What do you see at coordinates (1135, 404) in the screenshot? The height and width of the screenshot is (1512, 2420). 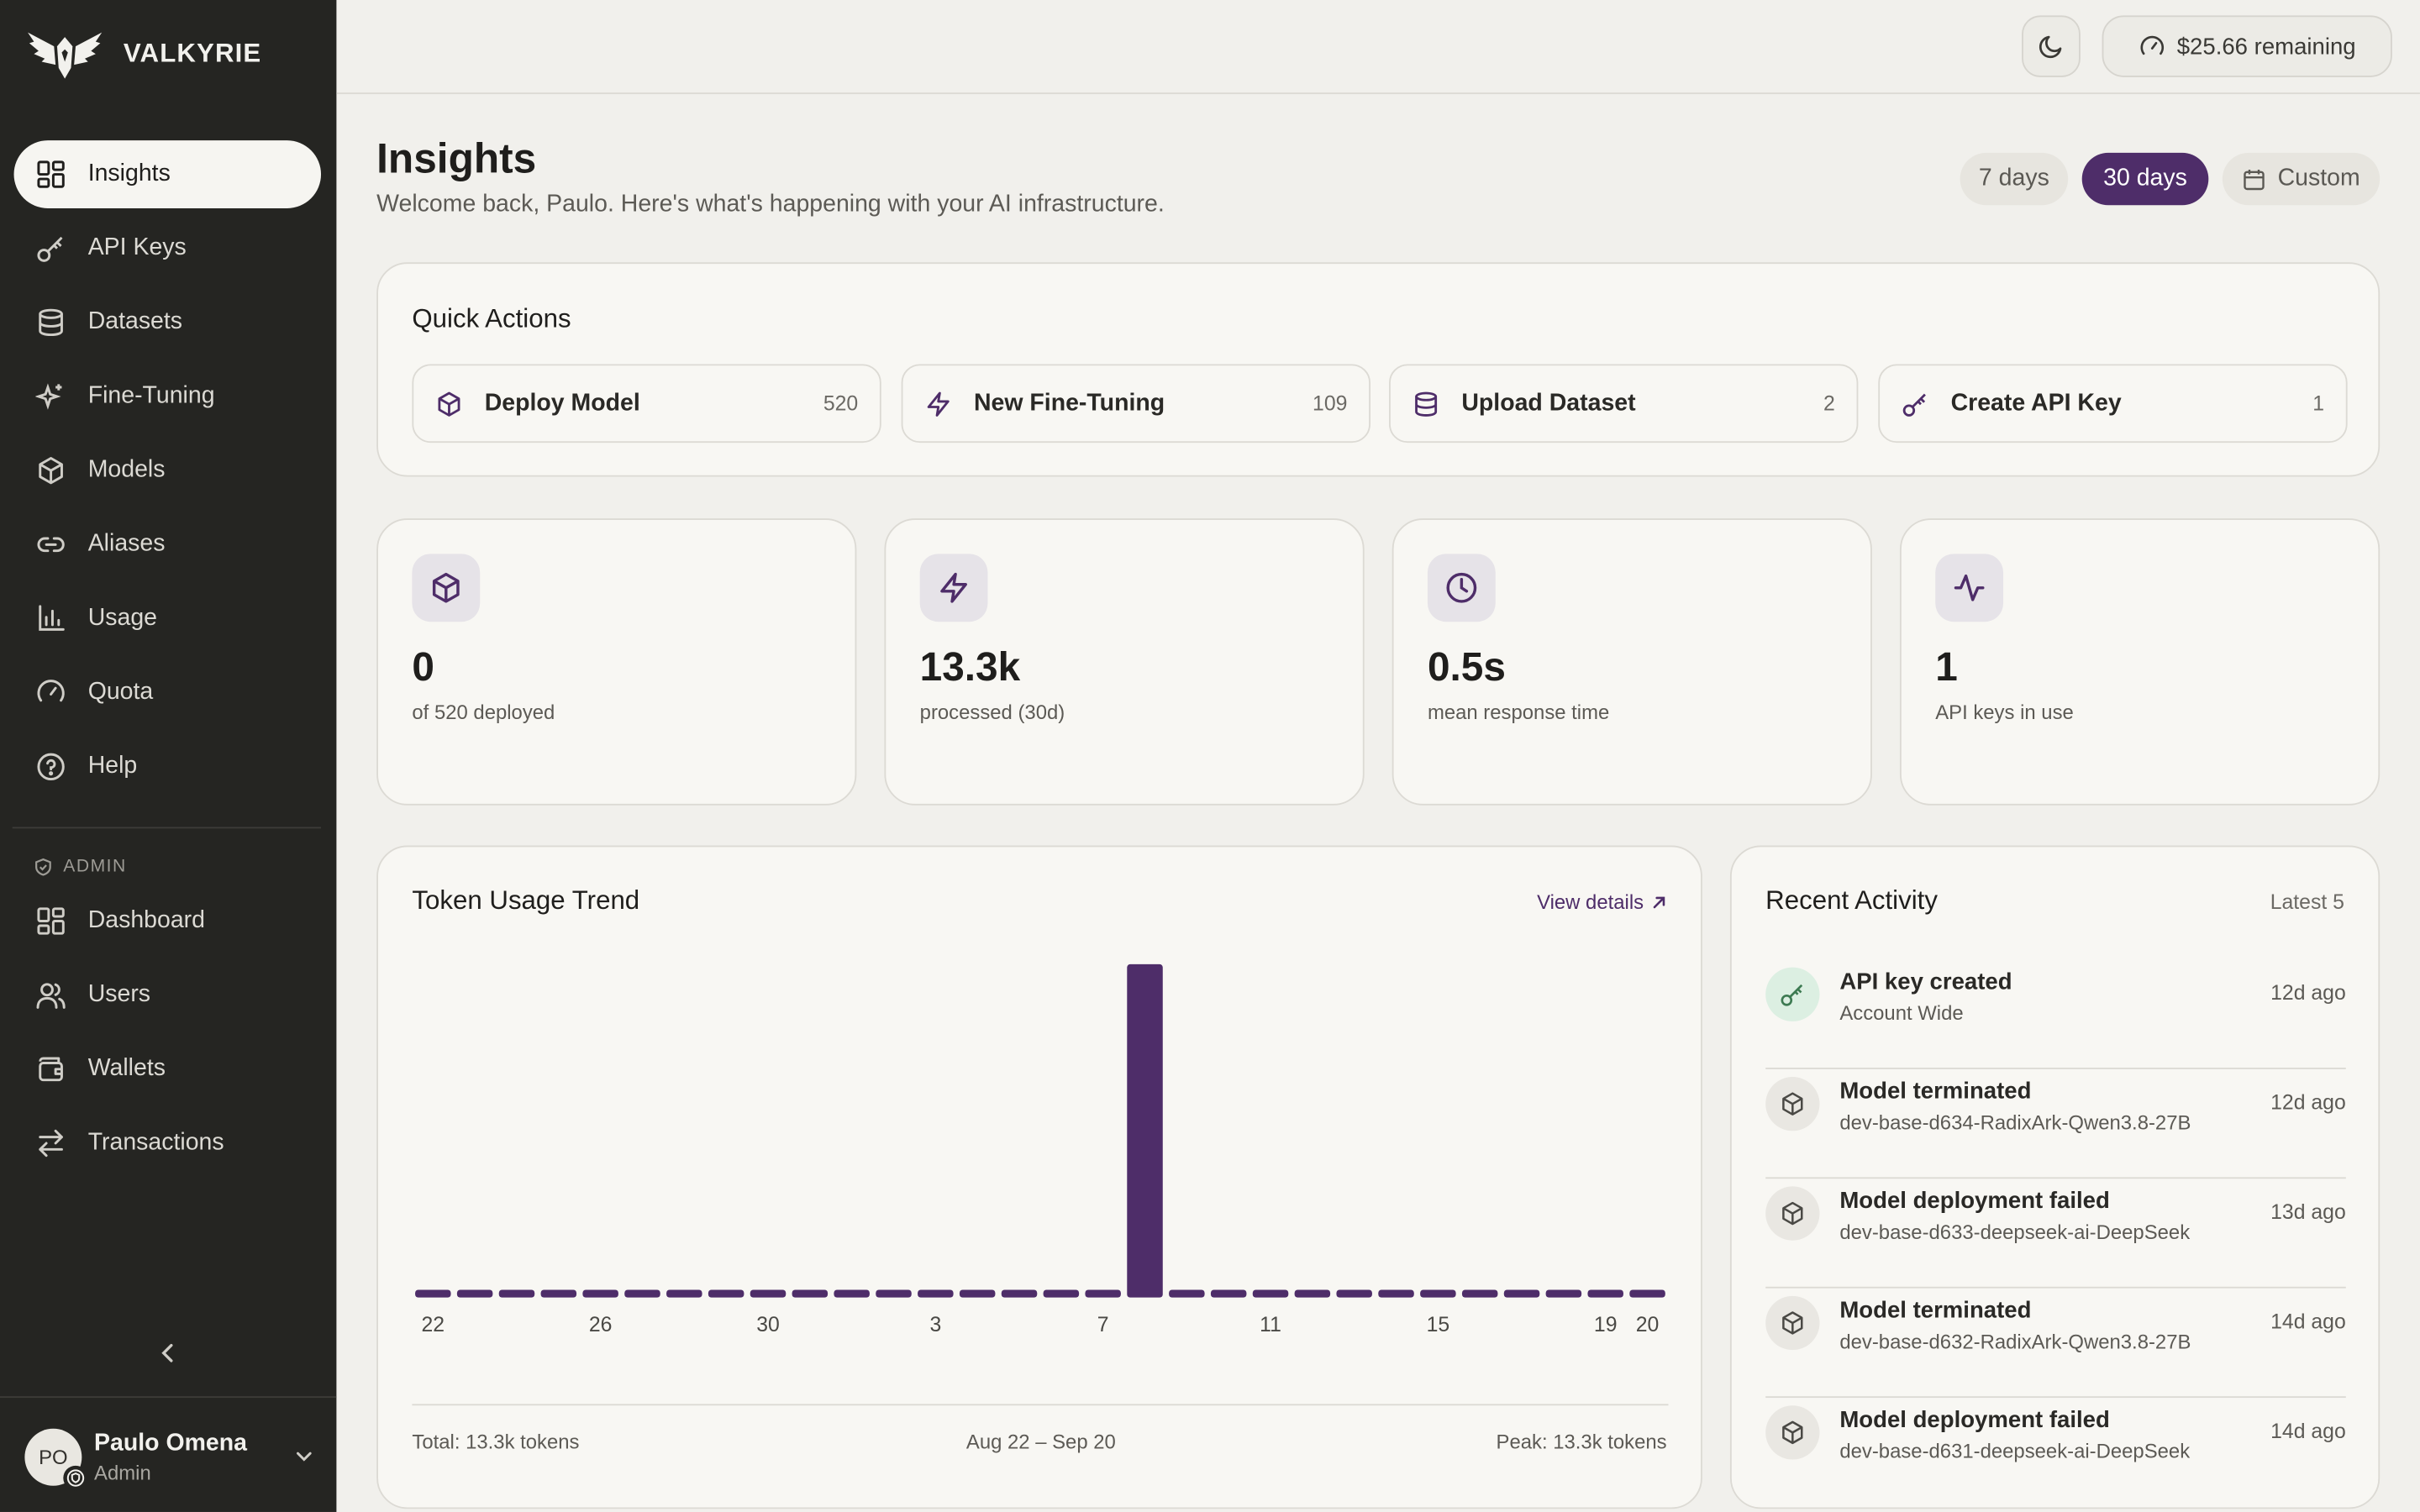 I see `new-fine-tuning-button: New Fine-Tuning 109` at bounding box center [1135, 404].